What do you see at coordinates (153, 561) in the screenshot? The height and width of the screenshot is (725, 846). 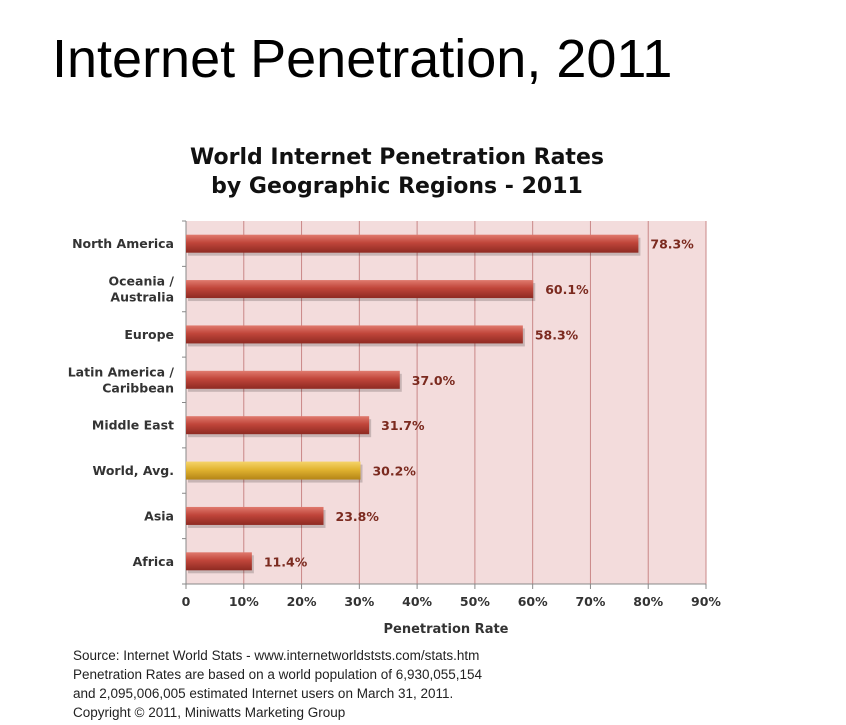 I see `category-label: Africa` at bounding box center [153, 561].